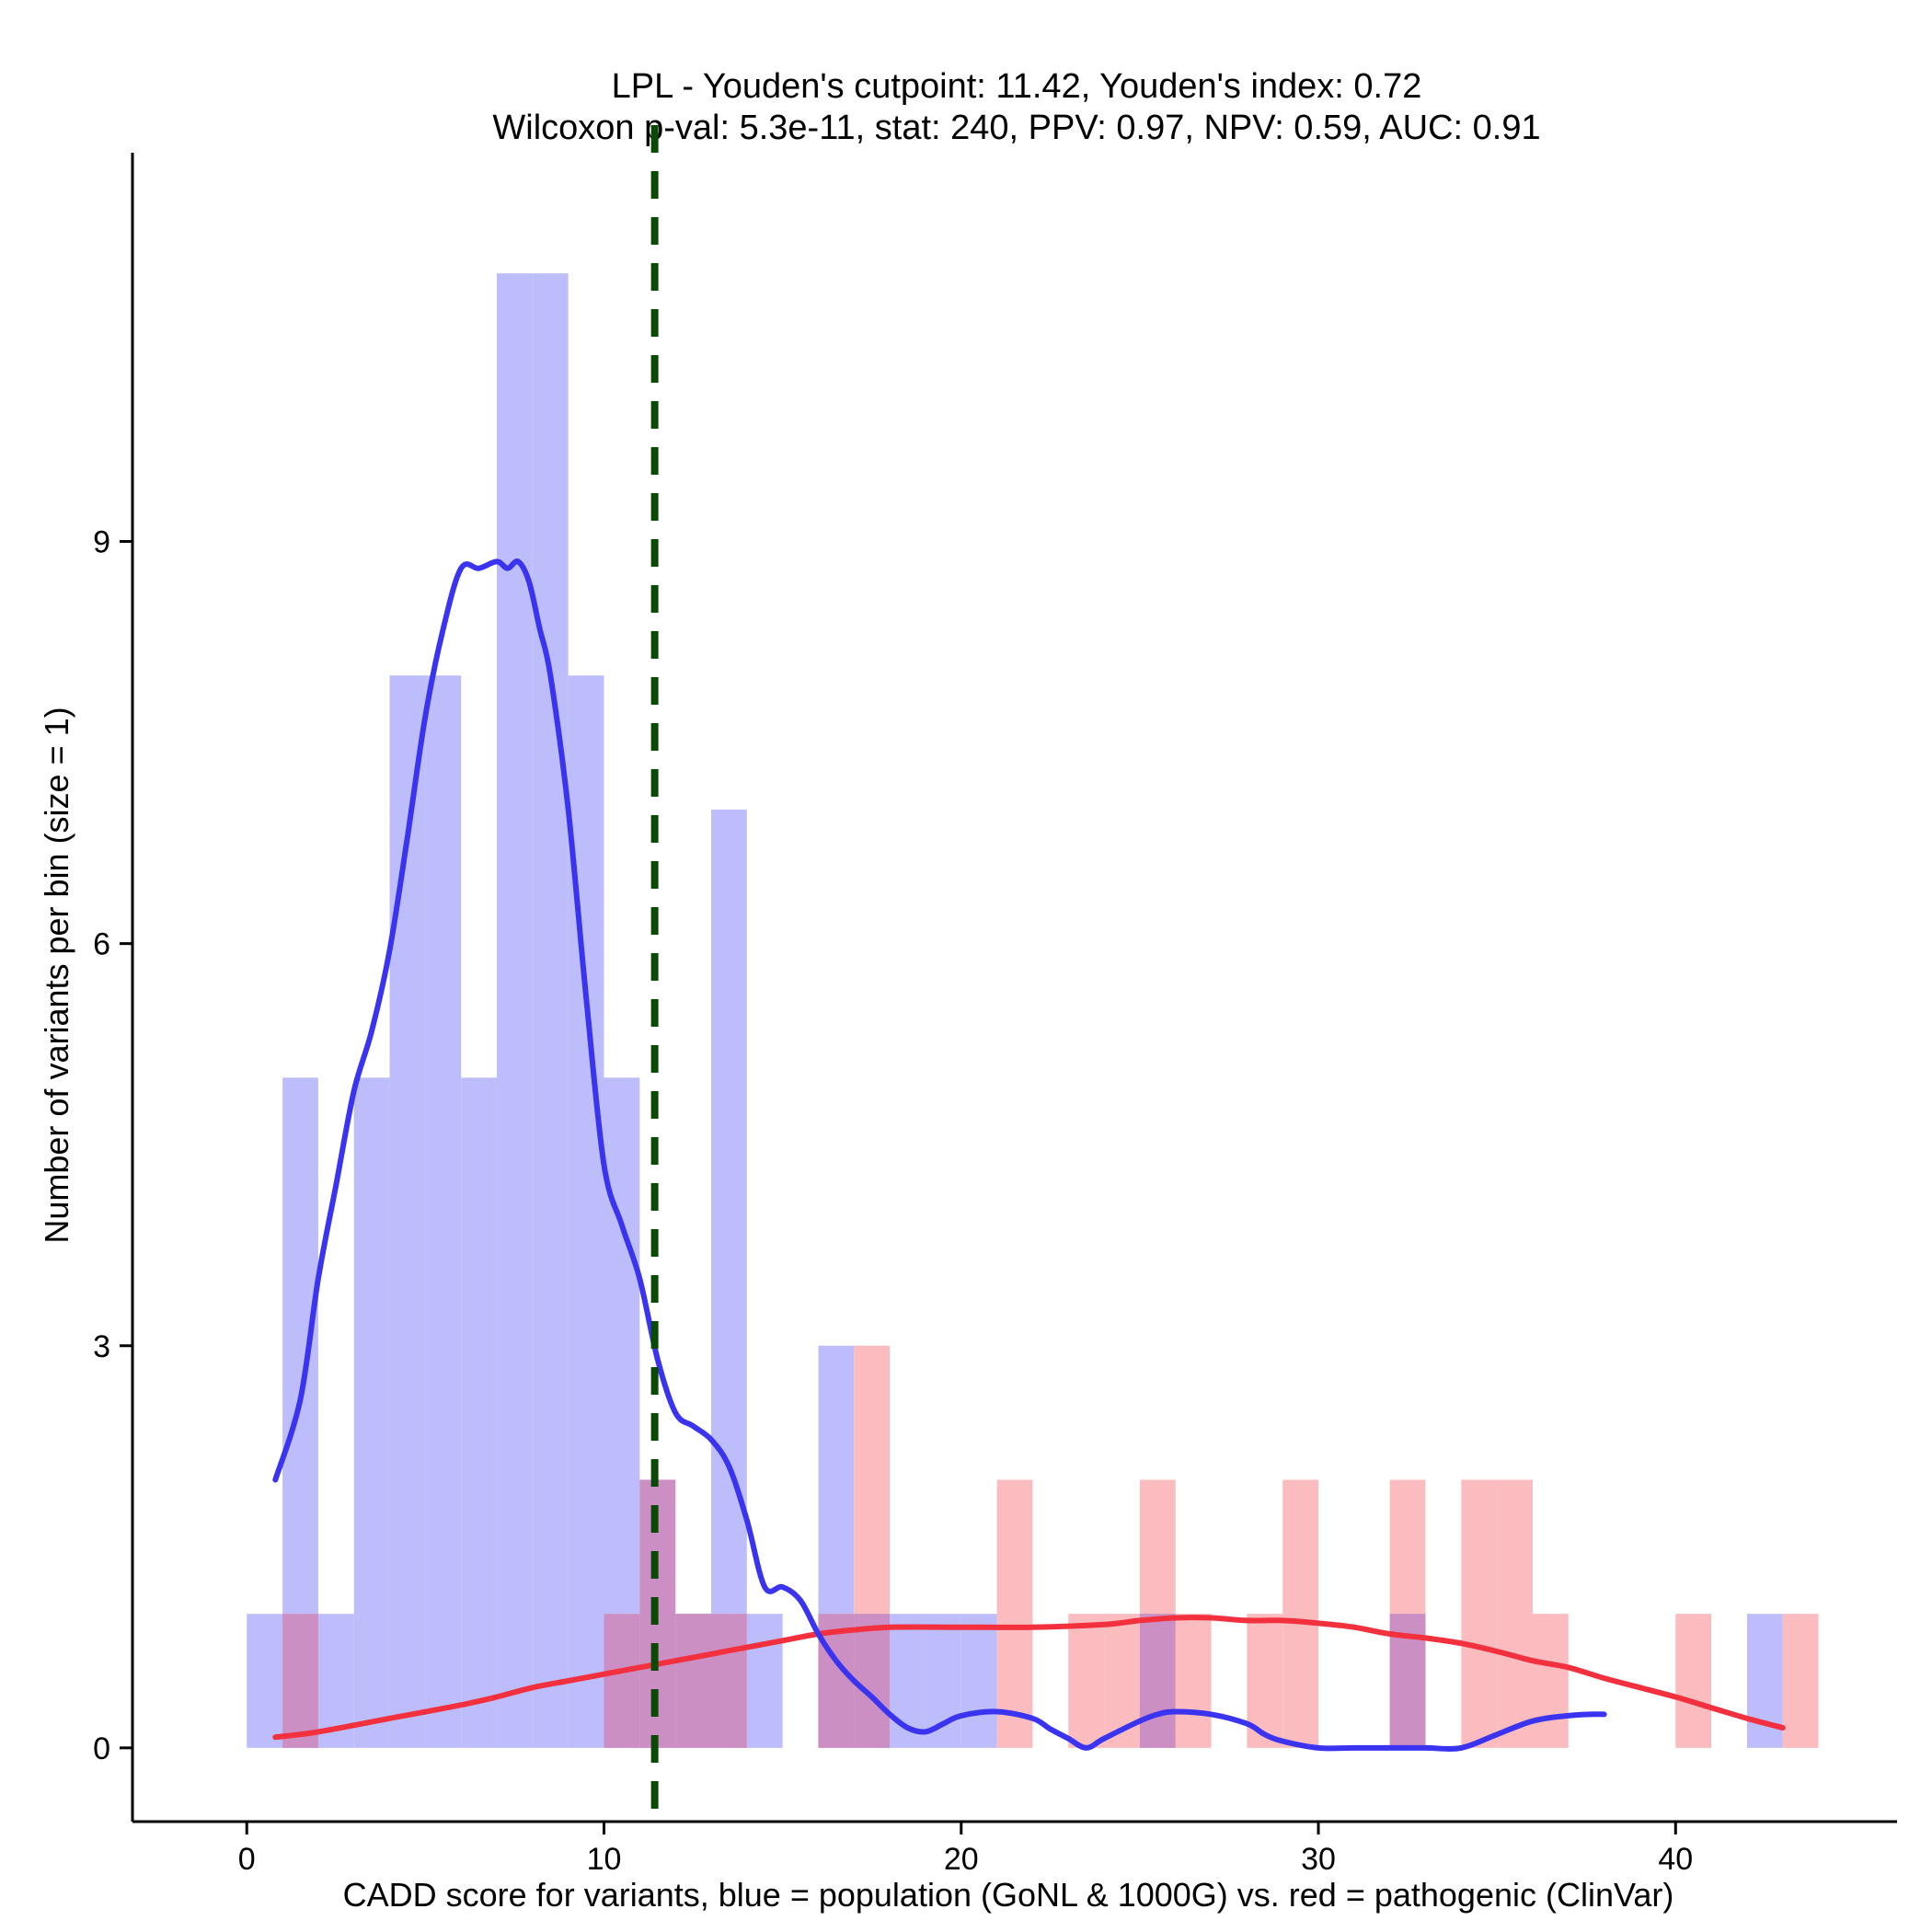  I want to click on y-tick-label: 9, so click(101, 542).